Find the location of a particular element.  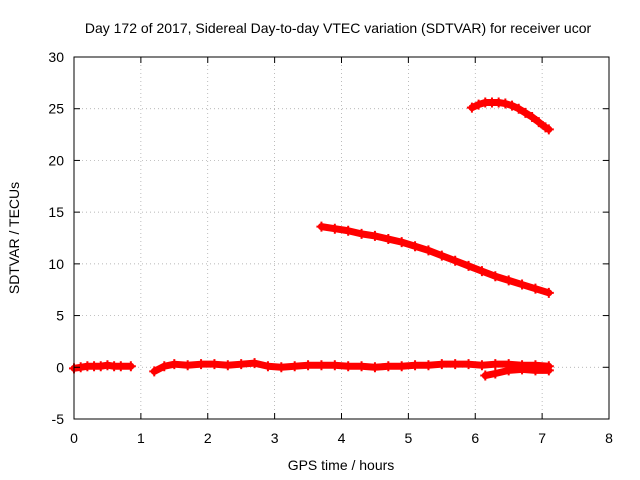

y-tick-label: 30 is located at coordinates (56, 57).